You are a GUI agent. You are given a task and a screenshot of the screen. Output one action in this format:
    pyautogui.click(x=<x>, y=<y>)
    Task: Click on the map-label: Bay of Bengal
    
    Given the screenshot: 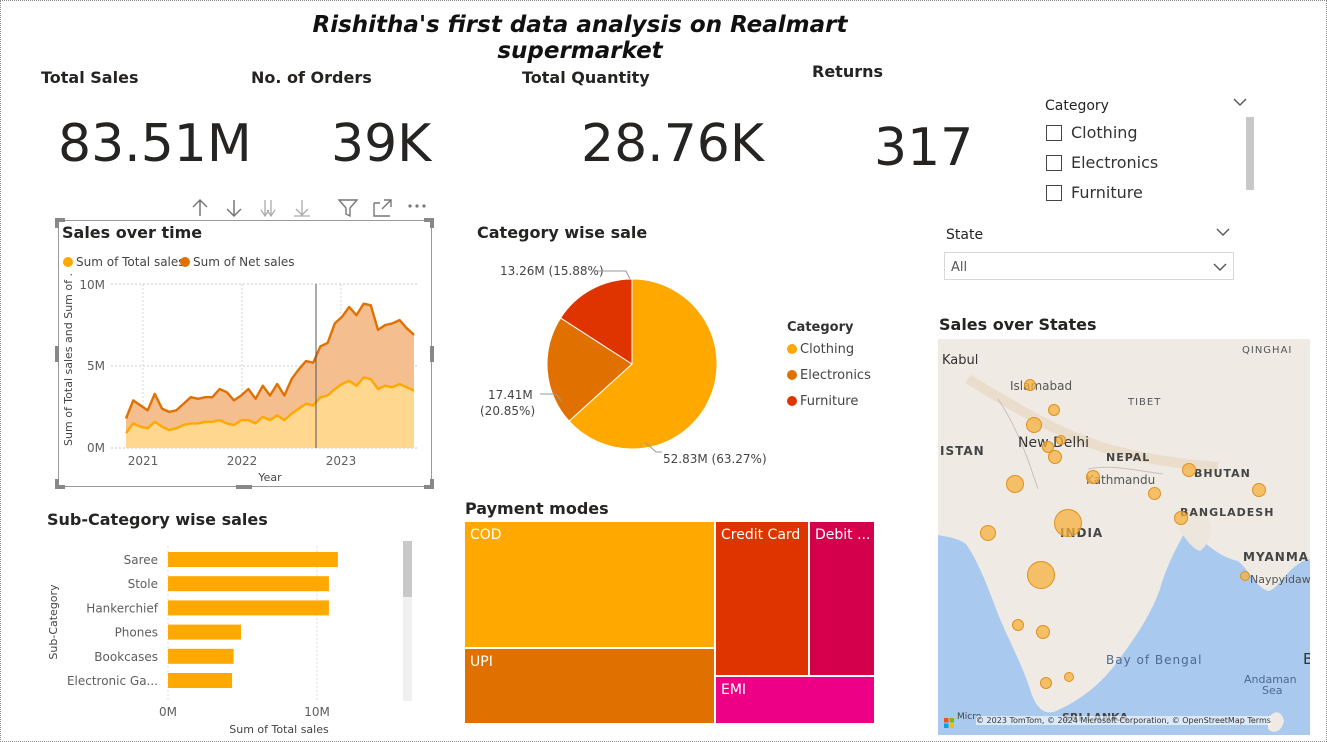 What is the action you would take?
    pyautogui.click(x=1154, y=660)
    